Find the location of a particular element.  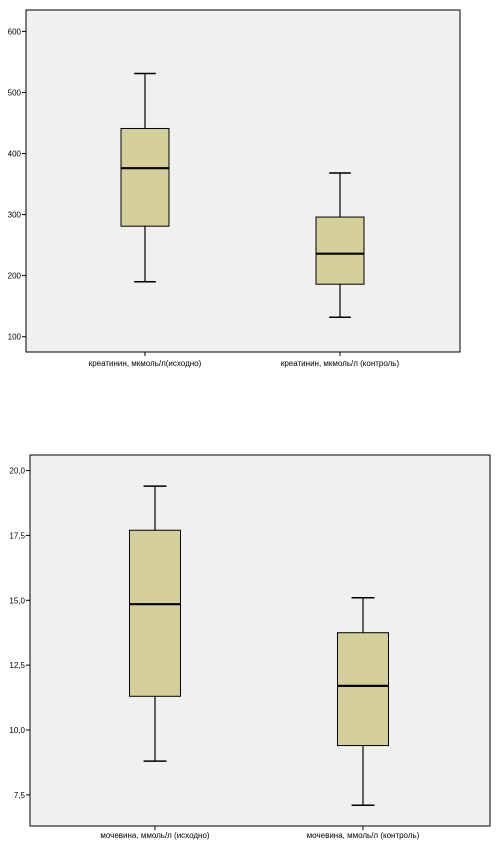

chart-2-category-label: мочевина, ммоль/л (контроль) is located at coordinates (363, 835).